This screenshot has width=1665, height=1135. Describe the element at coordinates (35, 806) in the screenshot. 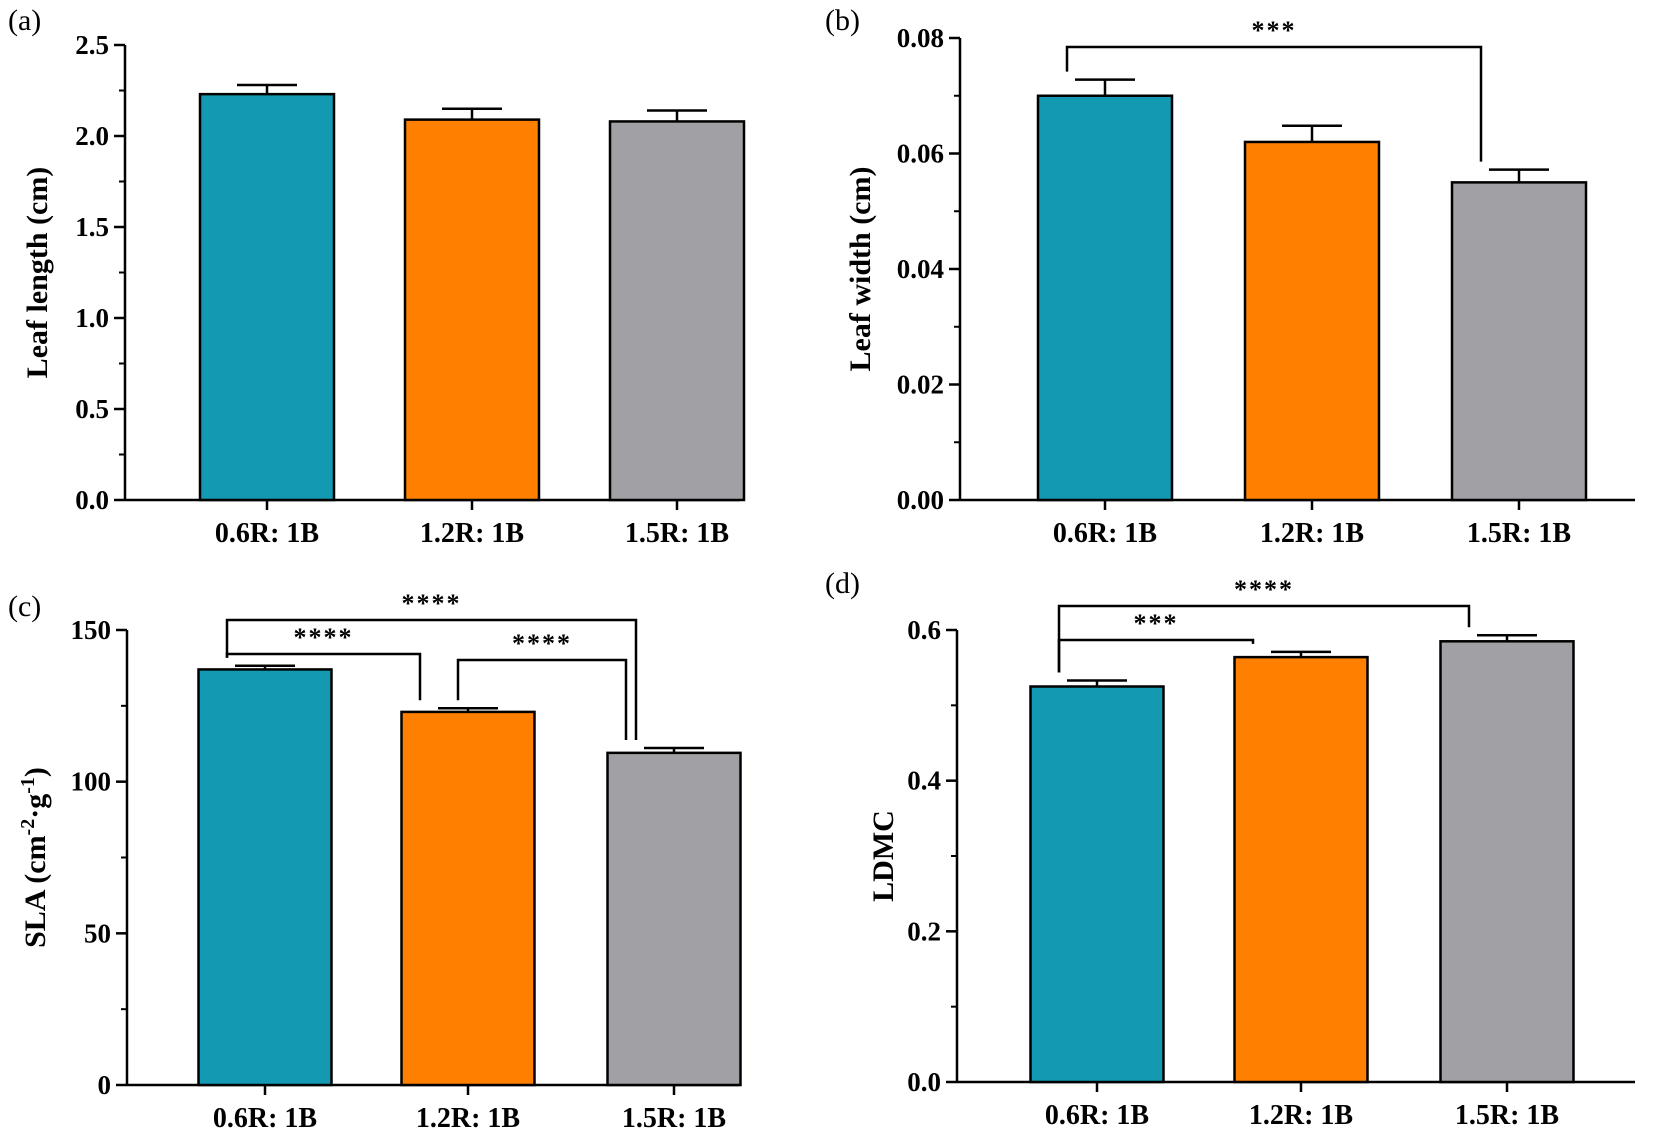

I see `y-axis-title-text: ·g` at that location.